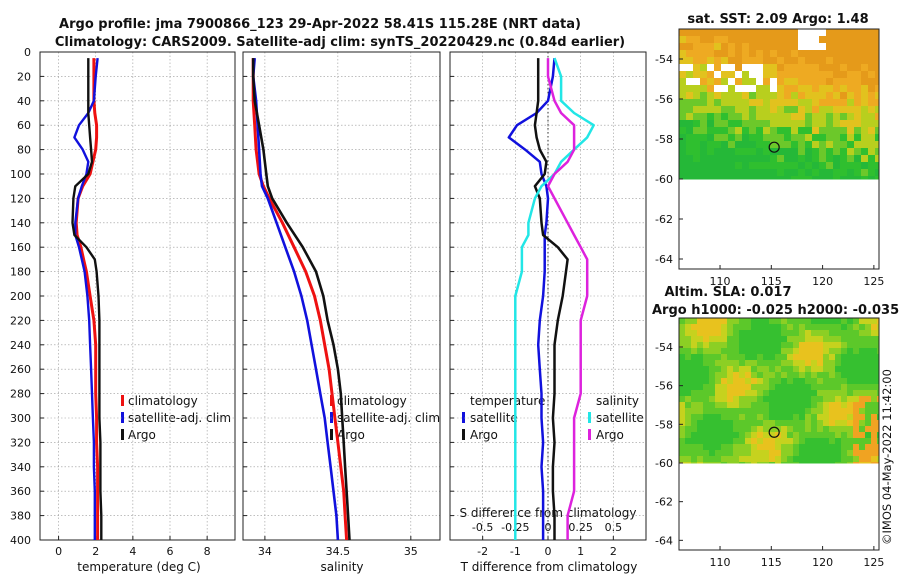  I want to click on depth-tick-label: 120, so click(20, 198).